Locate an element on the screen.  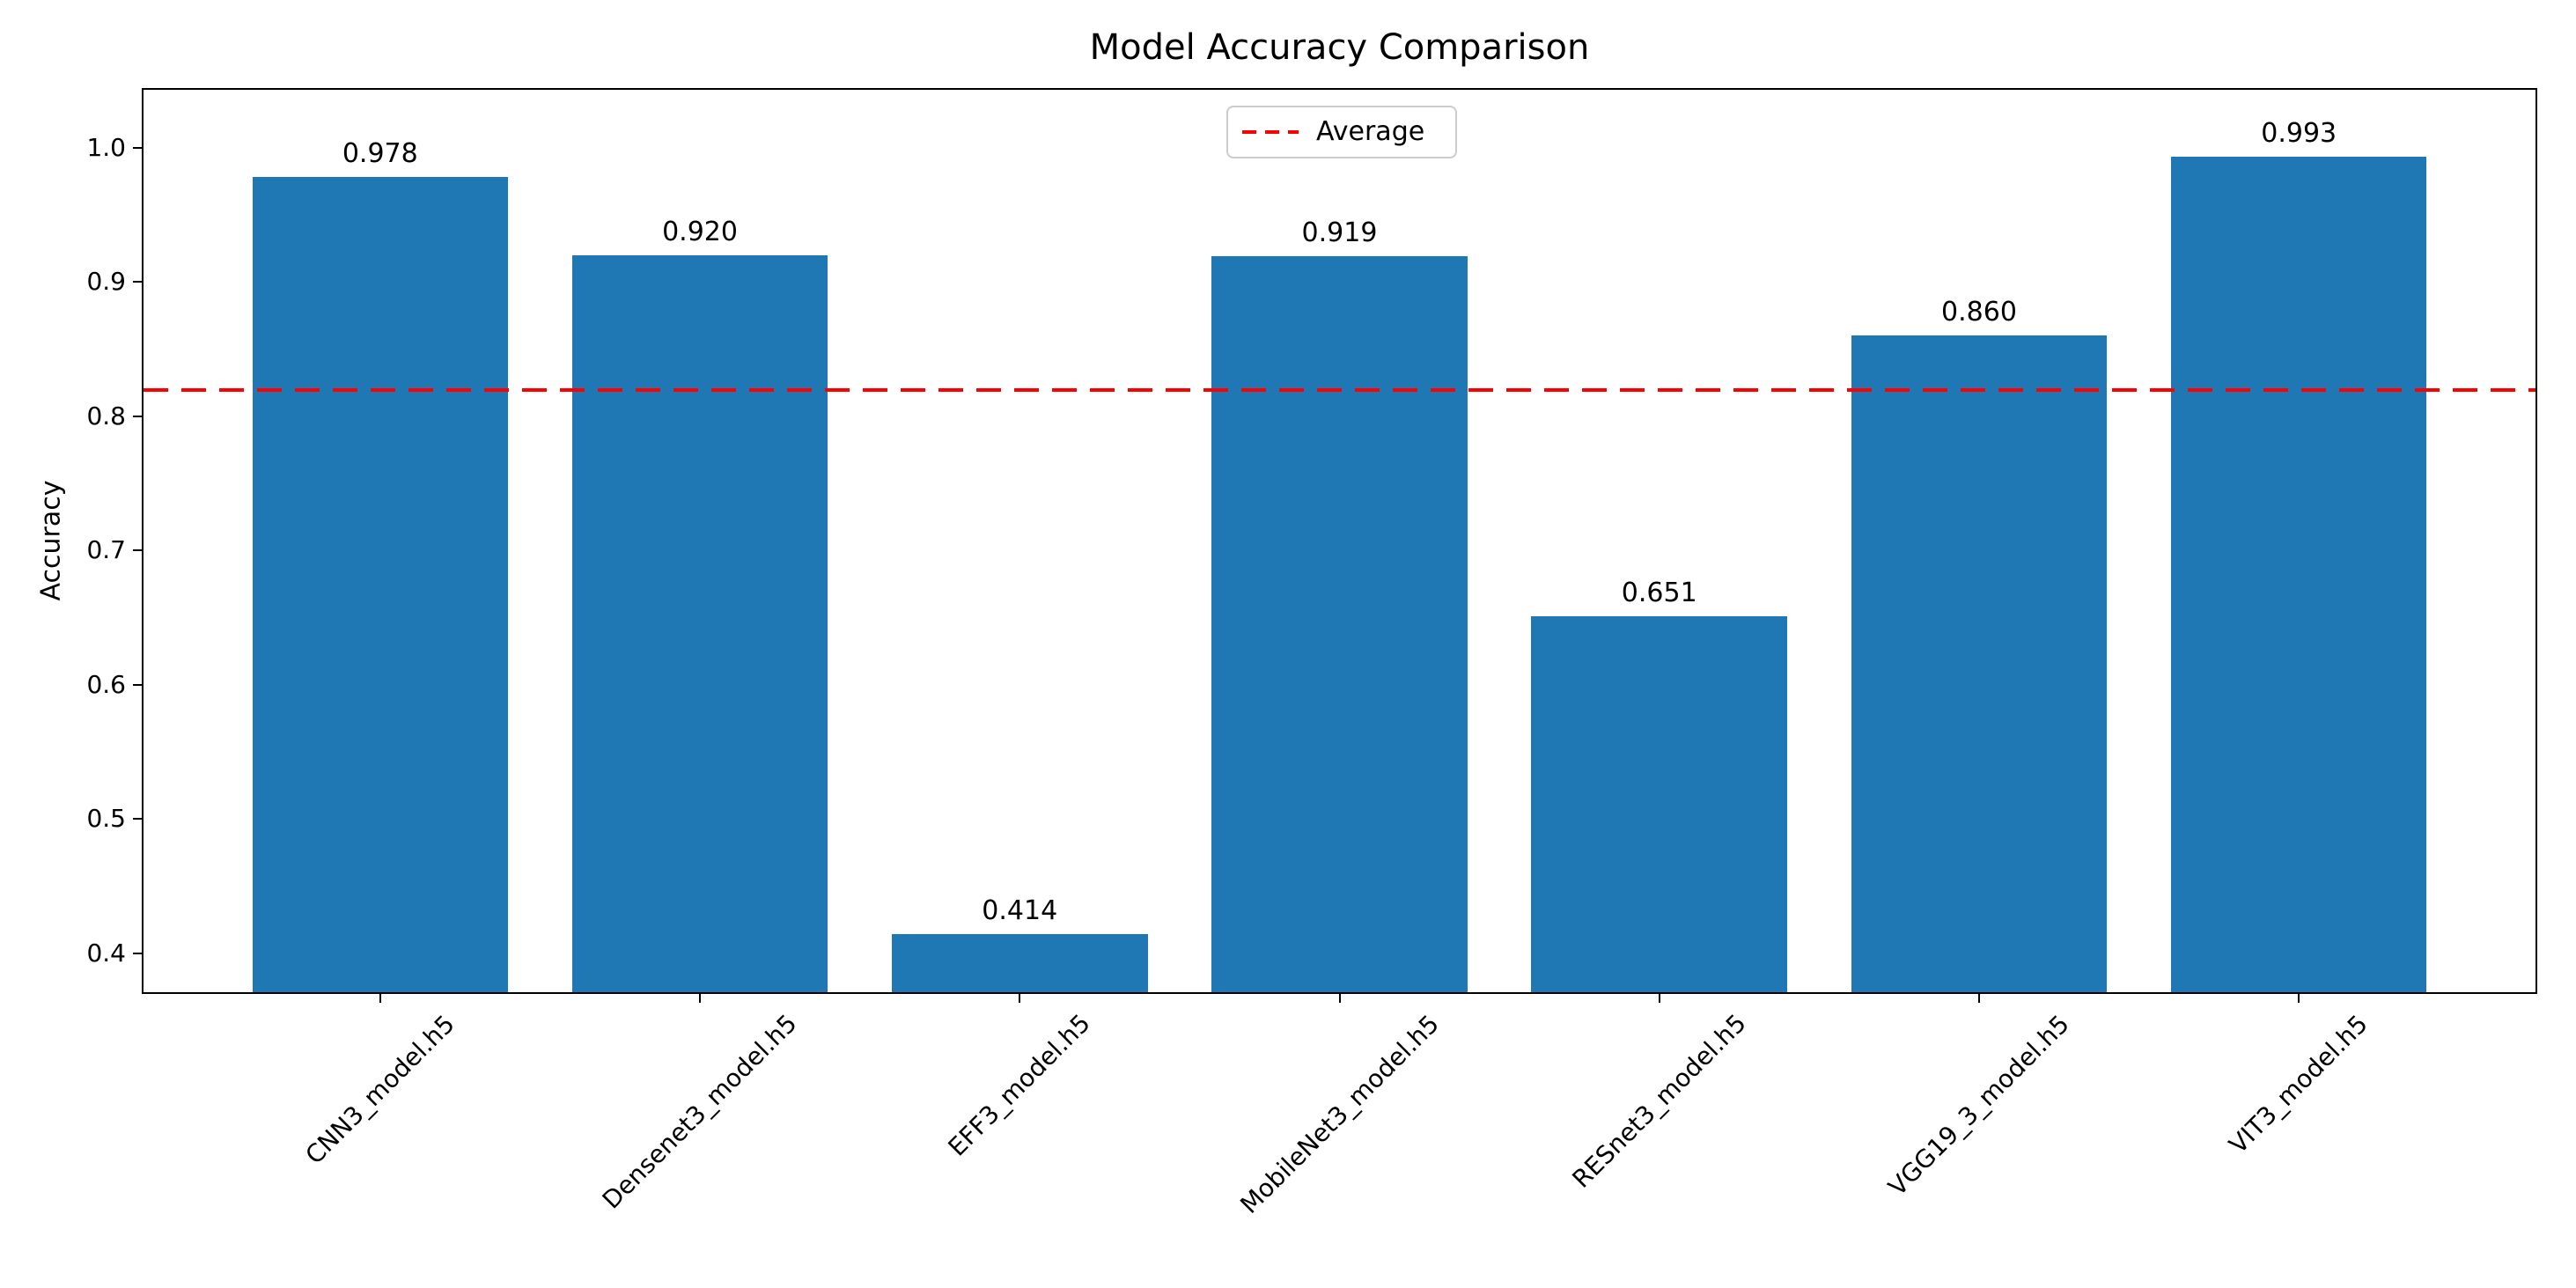
bar-value-label: 0.920 is located at coordinates (700, 232).